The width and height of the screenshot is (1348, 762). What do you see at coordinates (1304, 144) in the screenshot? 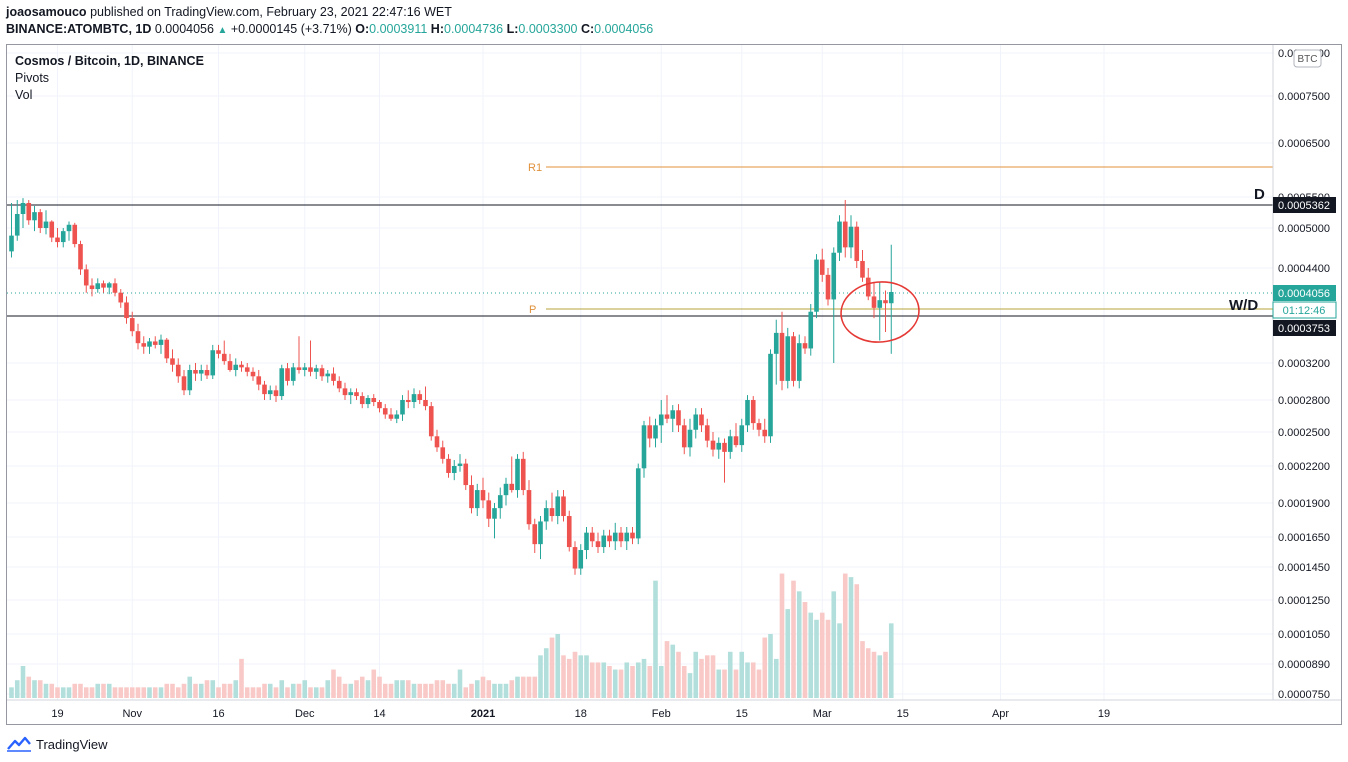
I see `price-tick-label: 0.0006500` at bounding box center [1304, 144].